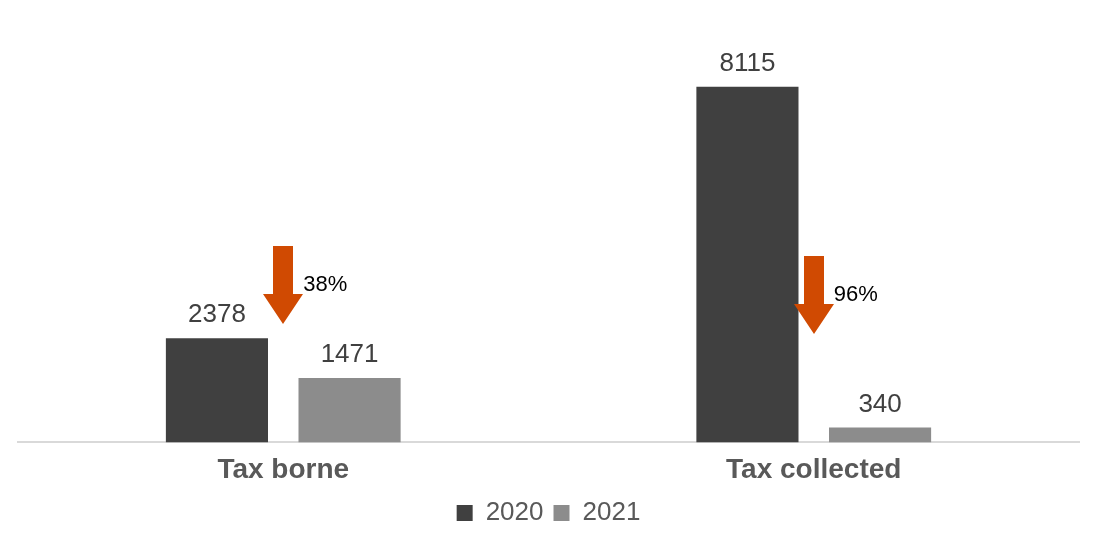 This screenshot has height=544, width=1097. Describe the element at coordinates (349, 353) in the screenshot. I see `data-label: 1471` at that location.